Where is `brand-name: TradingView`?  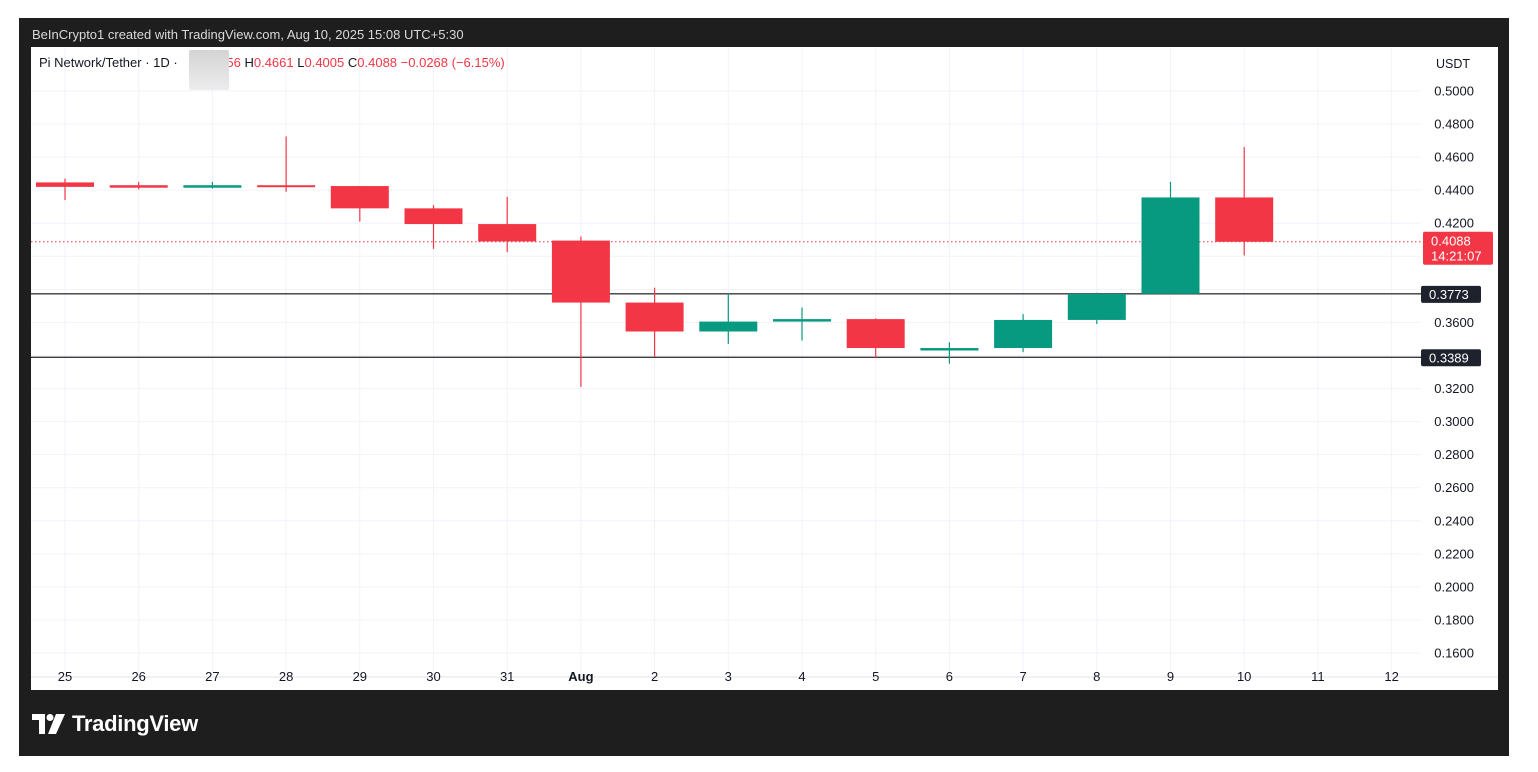
brand-name: TradingView is located at coordinates (135, 723).